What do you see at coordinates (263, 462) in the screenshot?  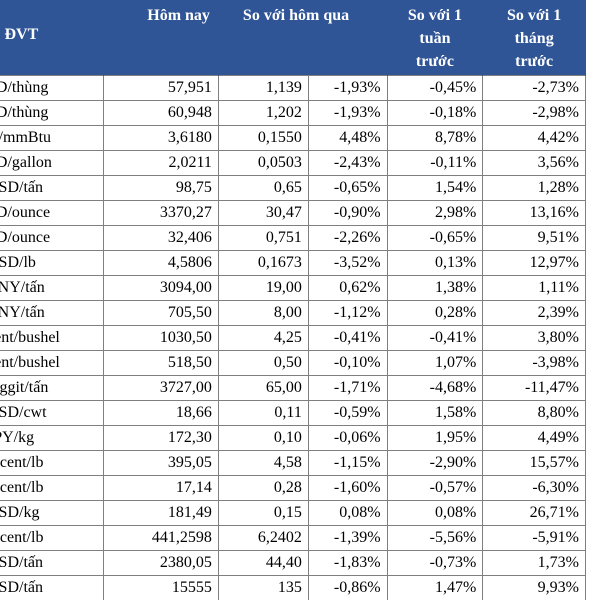 I see `cell-change: 4,58` at bounding box center [263, 462].